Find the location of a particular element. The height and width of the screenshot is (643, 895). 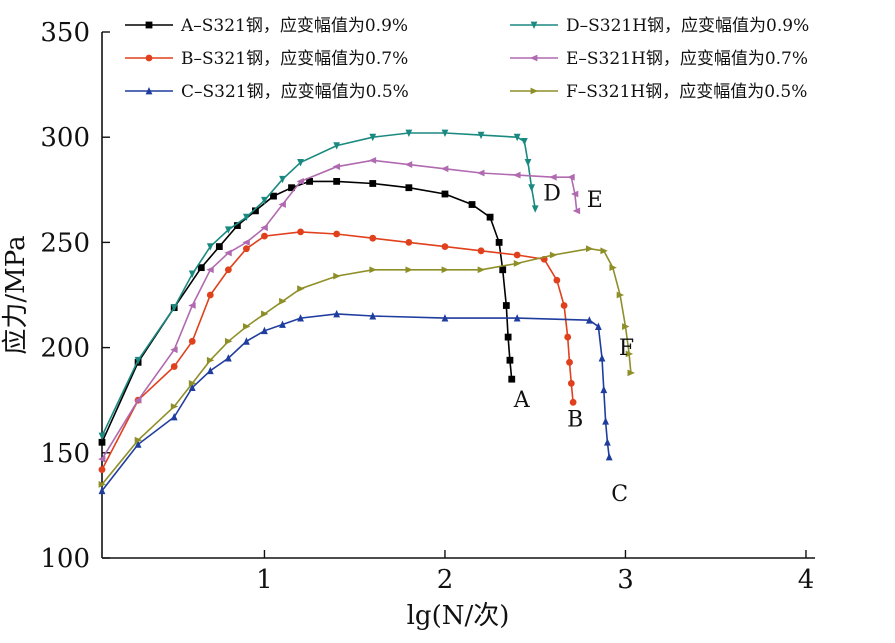

legend-item: B–S321钢，应变幅值为0.7% is located at coordinates (266, 59).